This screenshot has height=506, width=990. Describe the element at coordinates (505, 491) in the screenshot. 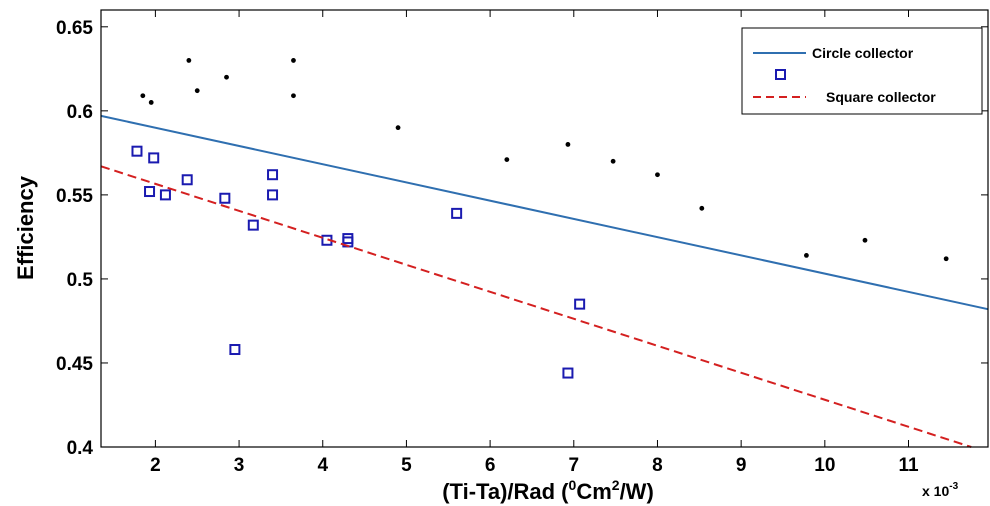

I see `x-axis-label-main: (Ti-Ta)/Rad (` at that location.